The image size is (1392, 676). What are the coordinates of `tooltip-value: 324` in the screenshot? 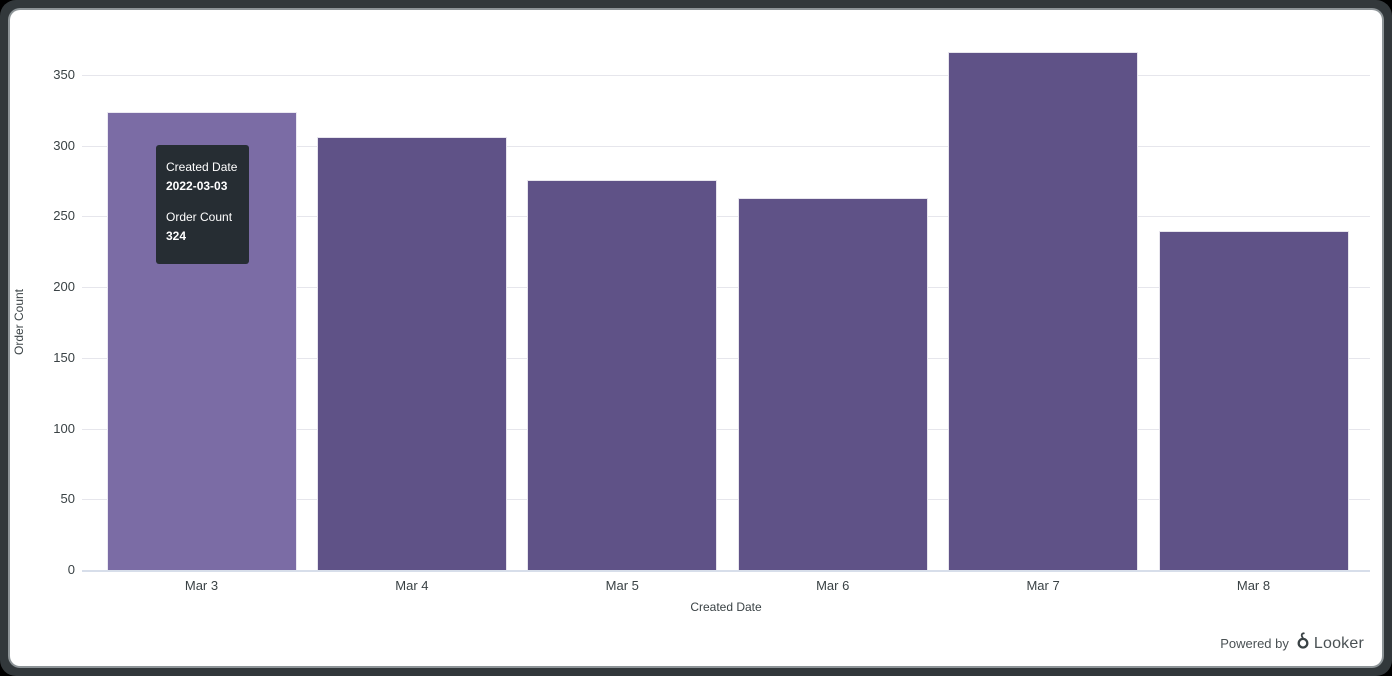 It's located at (176, 236).